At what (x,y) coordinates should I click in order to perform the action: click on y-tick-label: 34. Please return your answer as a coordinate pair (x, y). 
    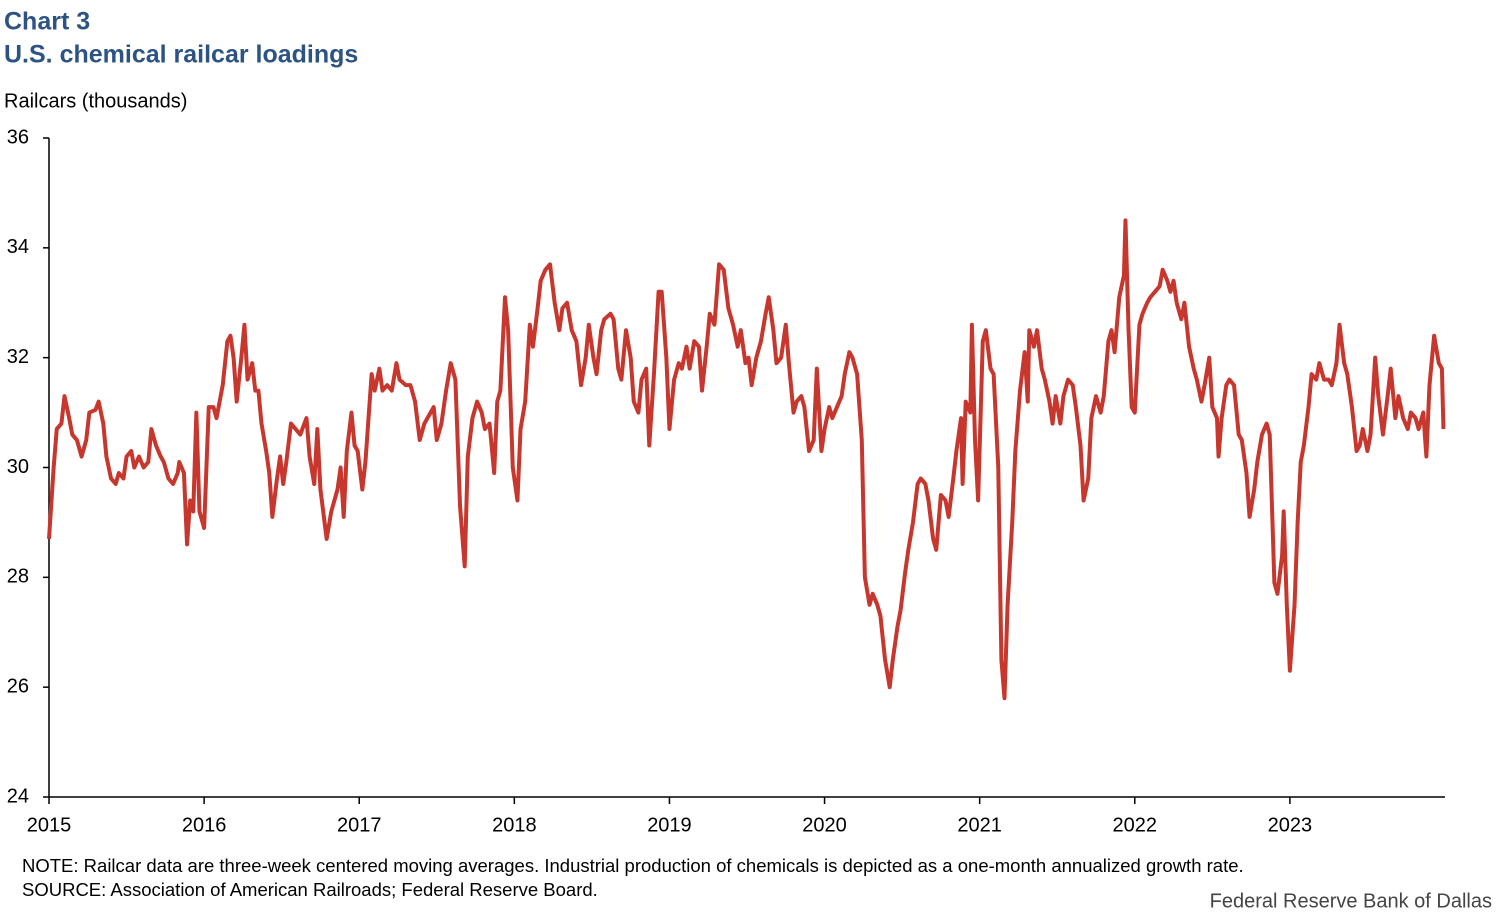
    Looking at the image, I should click on (18, 247).